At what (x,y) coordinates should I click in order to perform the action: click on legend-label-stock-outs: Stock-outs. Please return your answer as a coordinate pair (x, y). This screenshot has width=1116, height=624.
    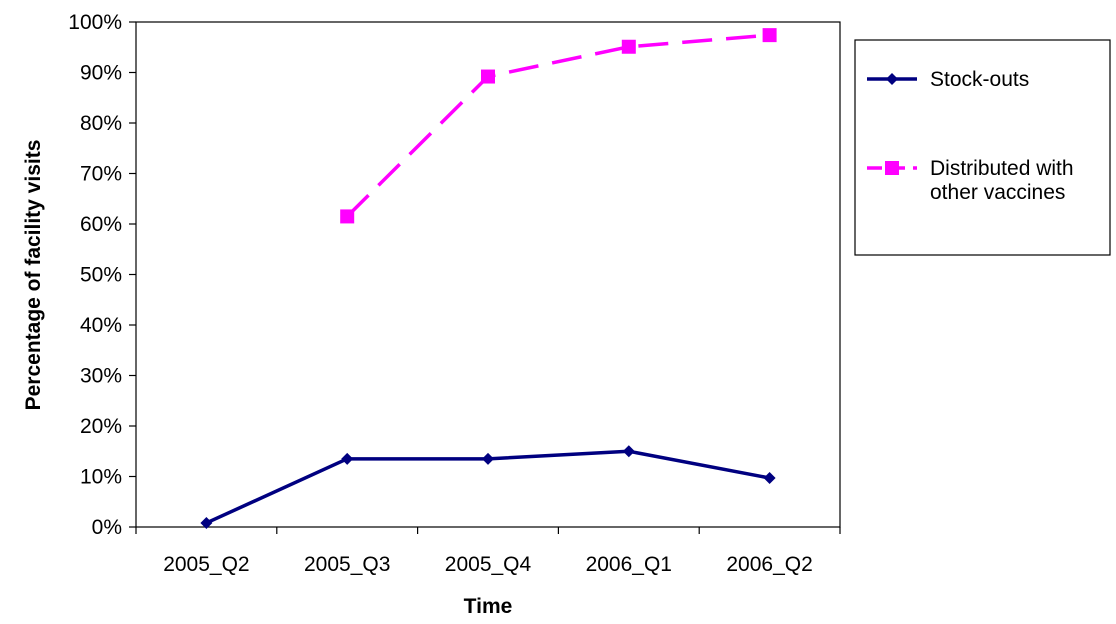
    Looking at the image, I should click on (979, 79).